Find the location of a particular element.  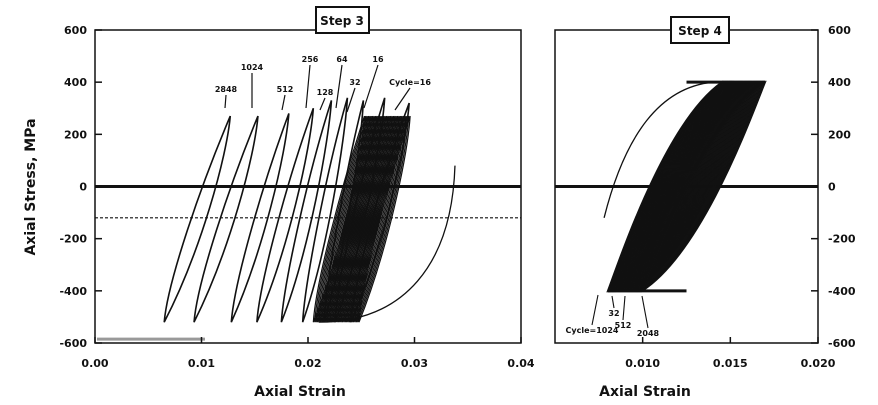

step4-cycle-label: Cycle=1024 is located at coordinates (592, 330).